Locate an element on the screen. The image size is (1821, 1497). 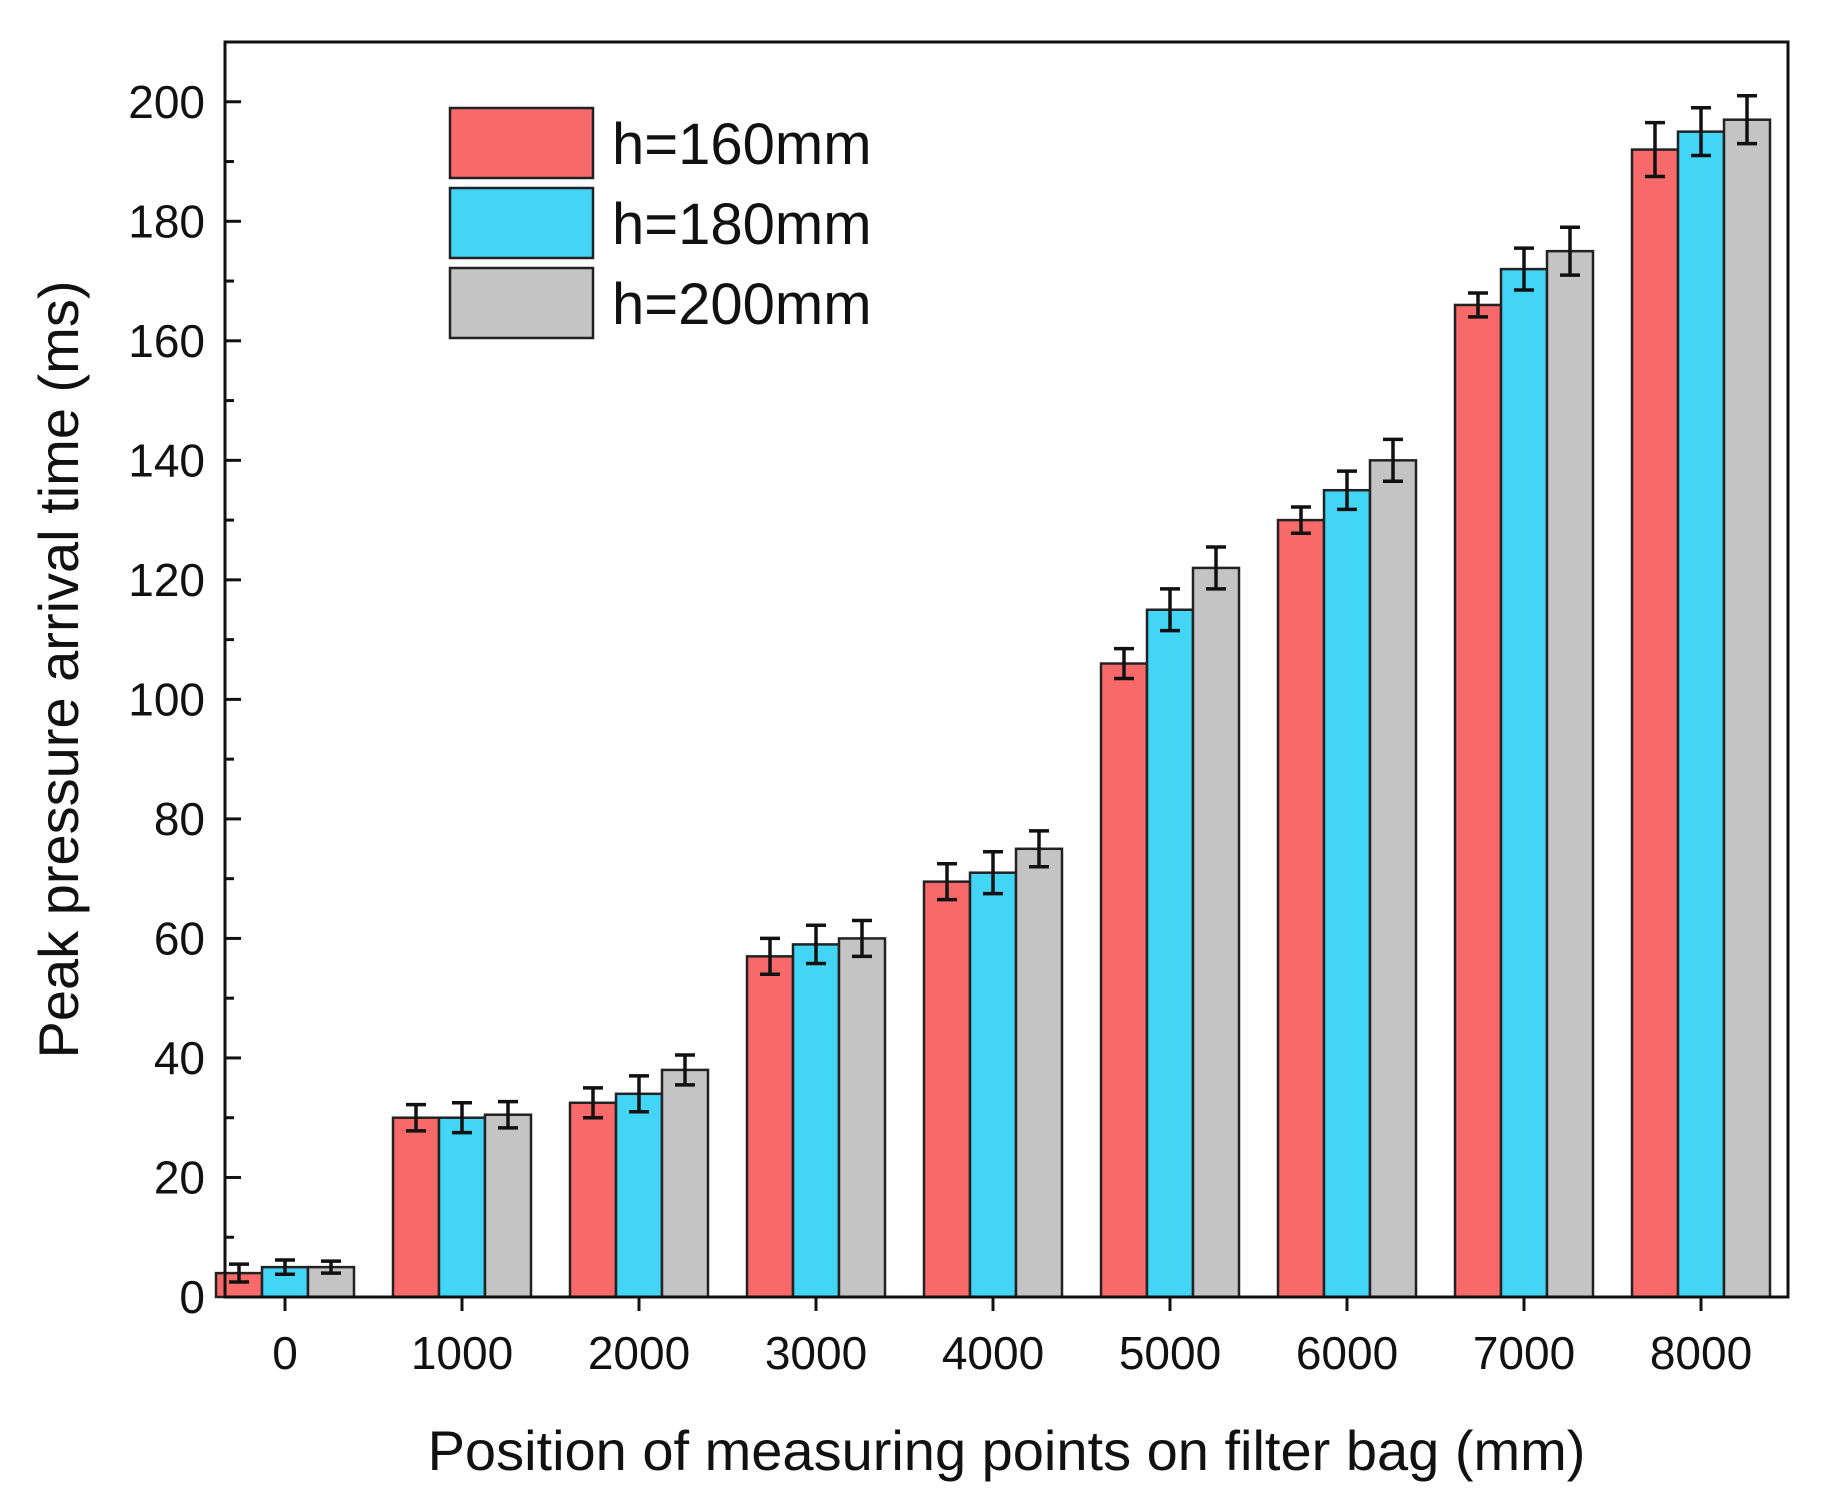
legend-label: h=160mm is located at coordinates (742, 144).